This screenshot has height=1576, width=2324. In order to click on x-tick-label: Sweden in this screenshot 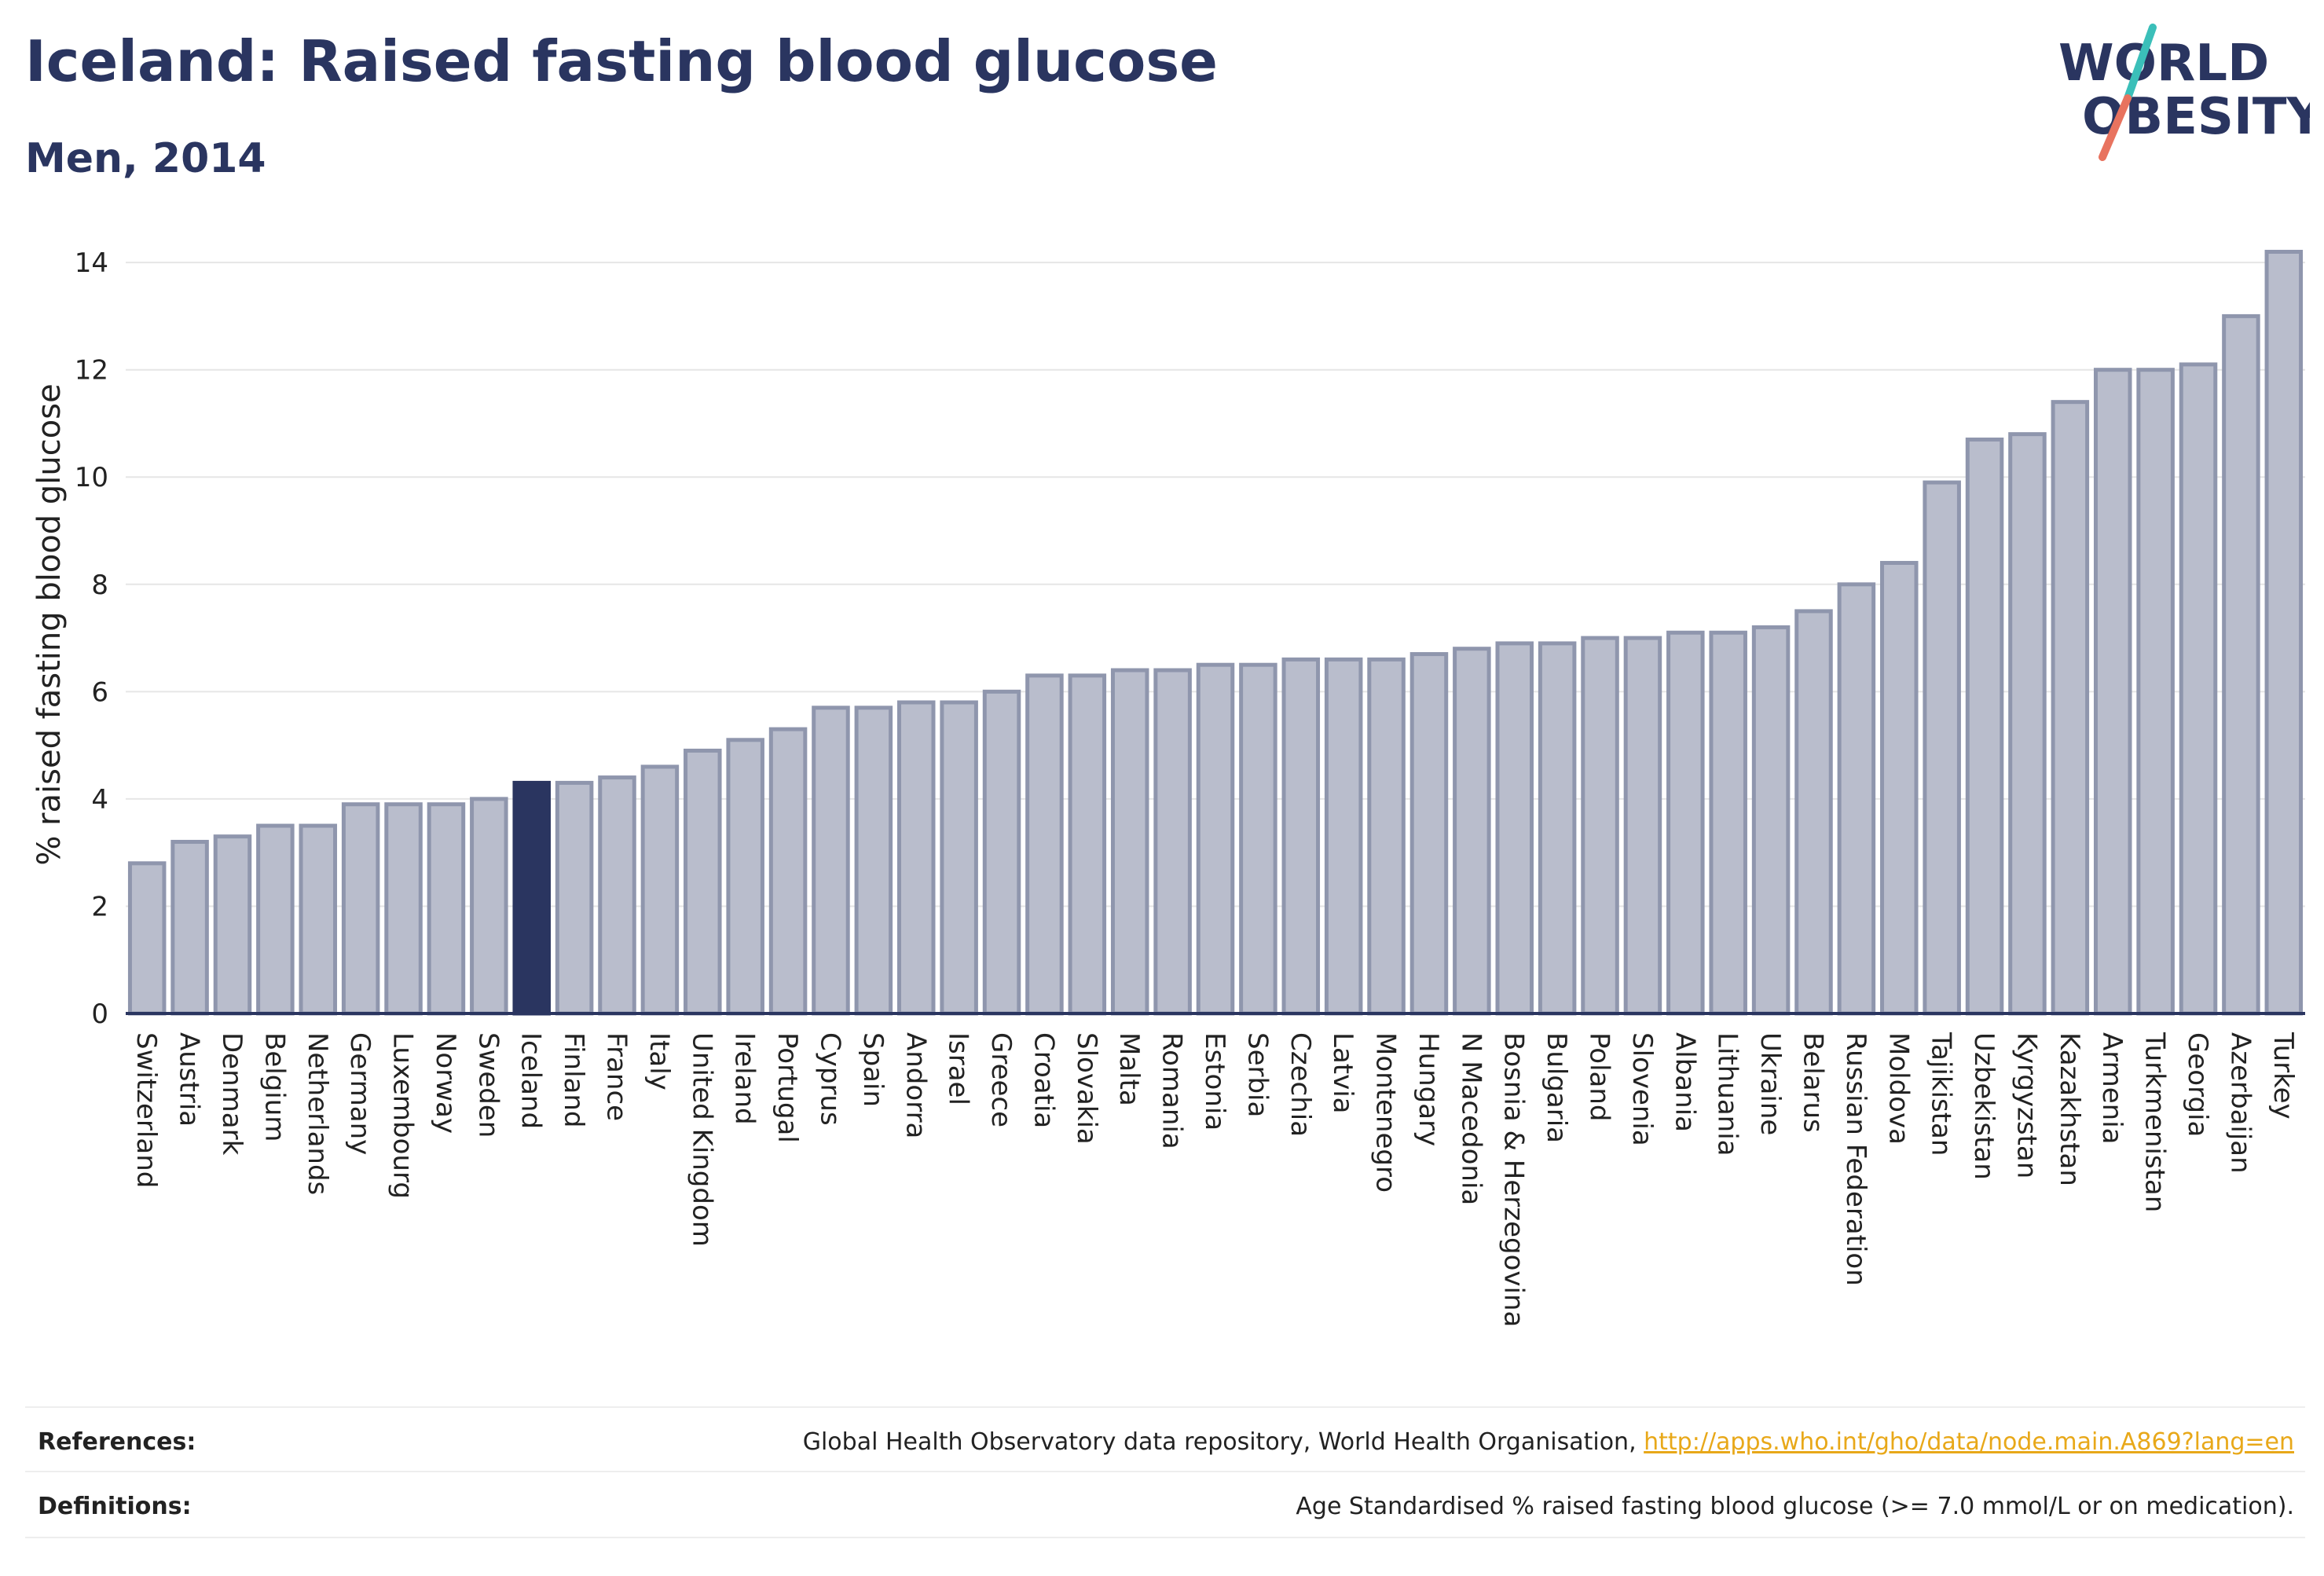, I will do `click(488, 1085)`.